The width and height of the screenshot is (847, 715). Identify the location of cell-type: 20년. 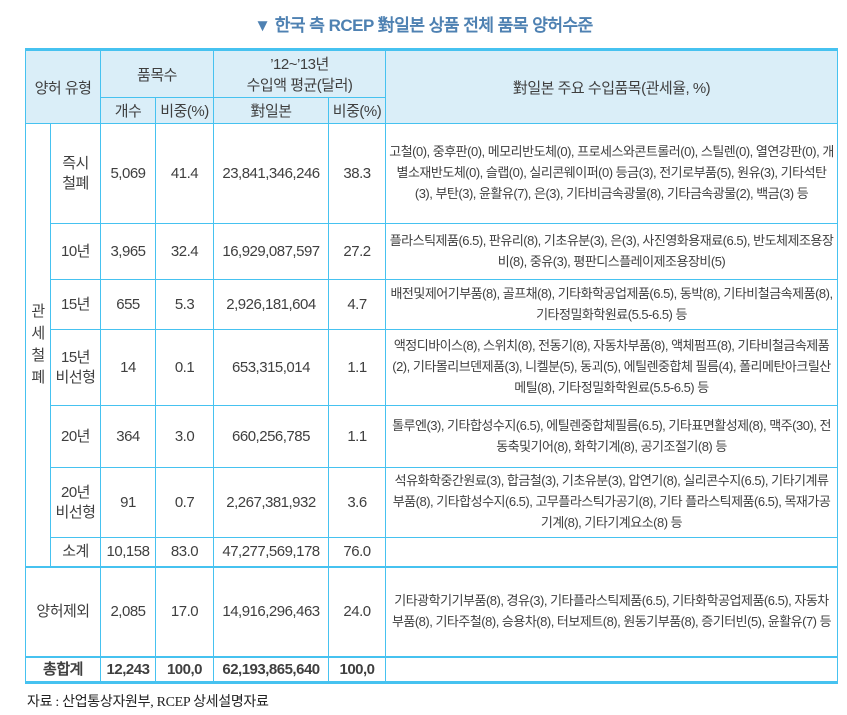
(75, 436).